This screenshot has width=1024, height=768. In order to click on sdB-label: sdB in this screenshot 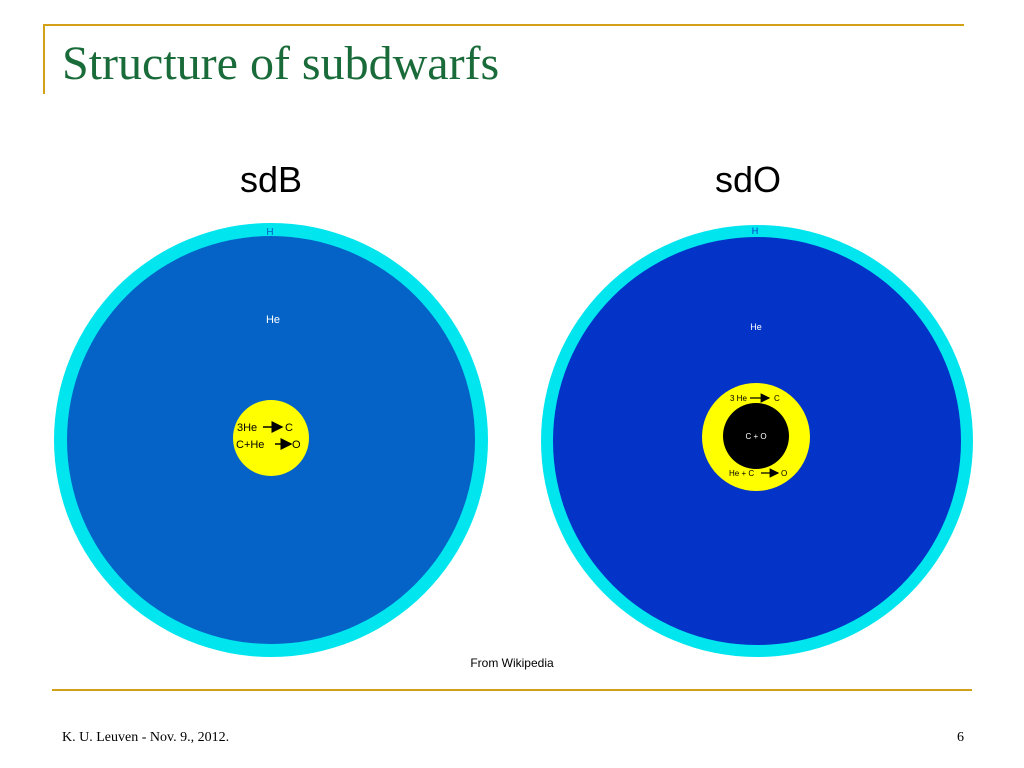, I will do `click(271, 179)`.